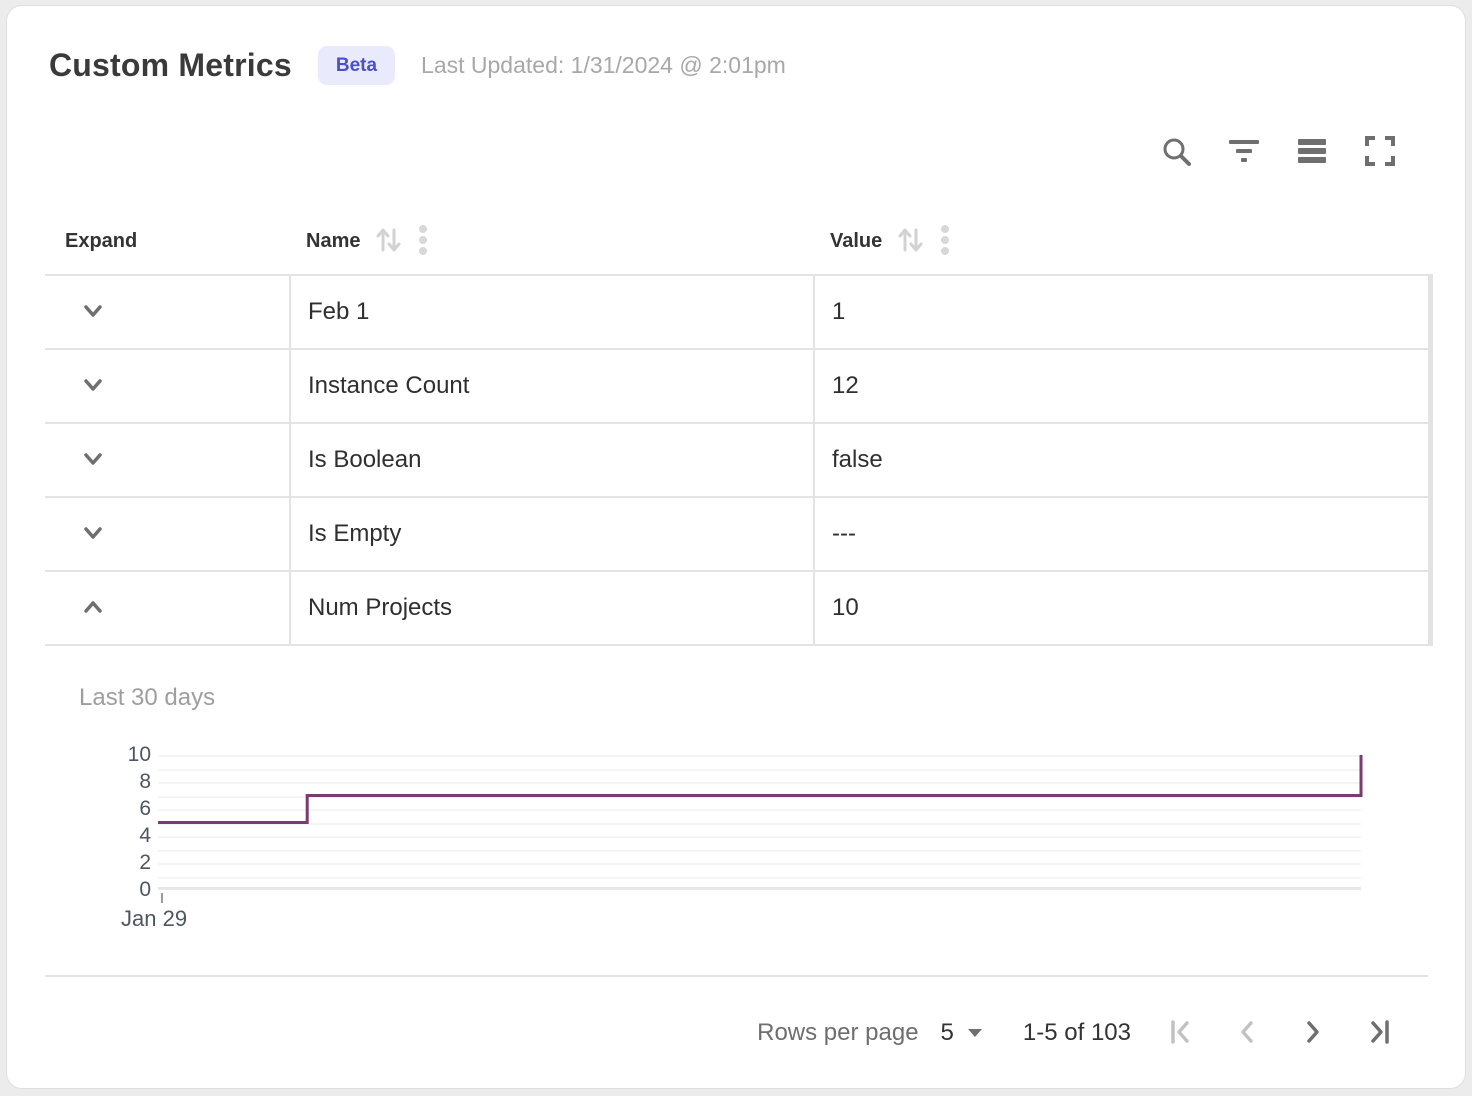  Describe the element at coordinates (703, 1032) in the screenshot. I see `pagination-bar: Rows per page 5 1-5 of 103` at that location.